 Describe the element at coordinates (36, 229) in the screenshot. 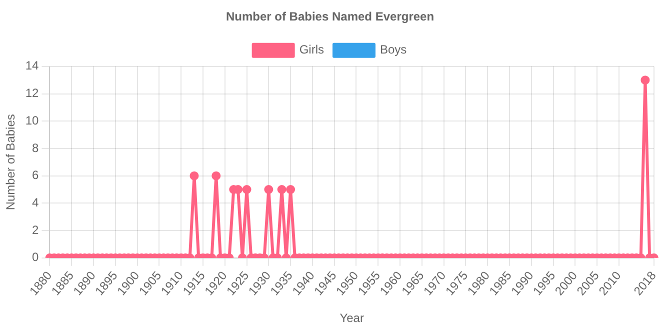

I see `y-tick-label: 2` at that location.